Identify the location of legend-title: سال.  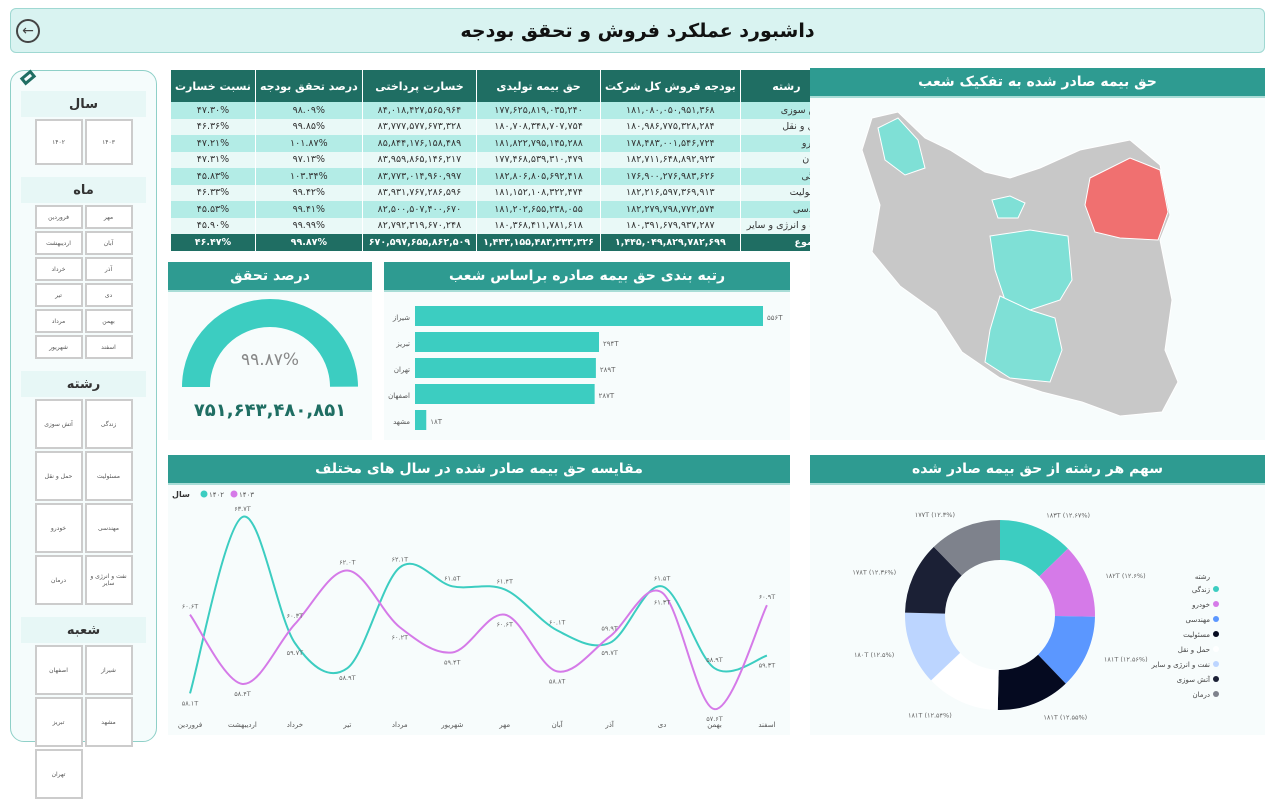
(181, 494).